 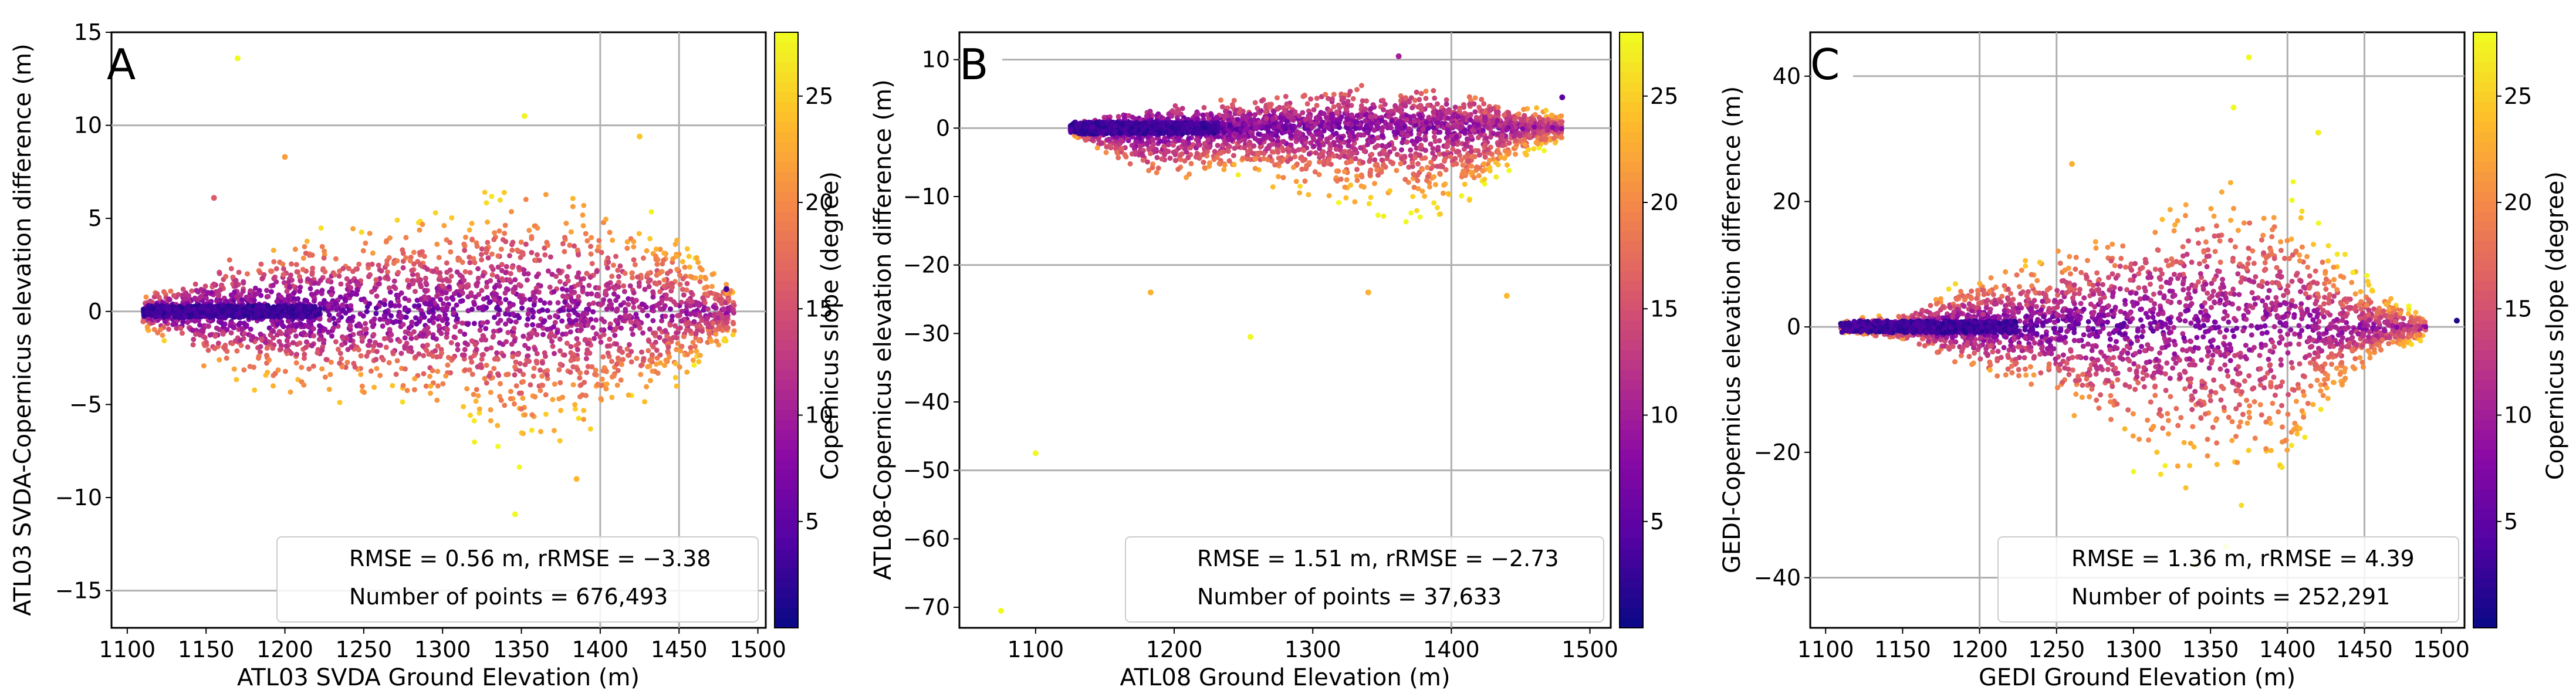 What do you see at coordinates (438, 677) in the screenshot?
I see `x-axis-label-a: ATL03 SVDA Ground Elevation (m)` at bounding box center [438, 677].